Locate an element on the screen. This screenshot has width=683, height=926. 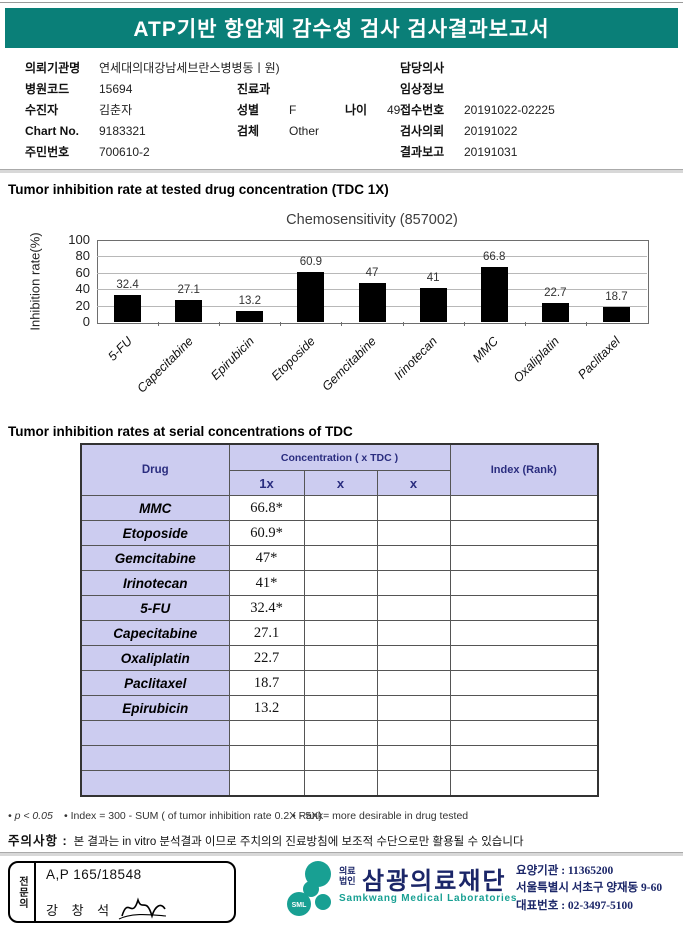
sml-logo-text: SML is located at coordinates (300, 905).